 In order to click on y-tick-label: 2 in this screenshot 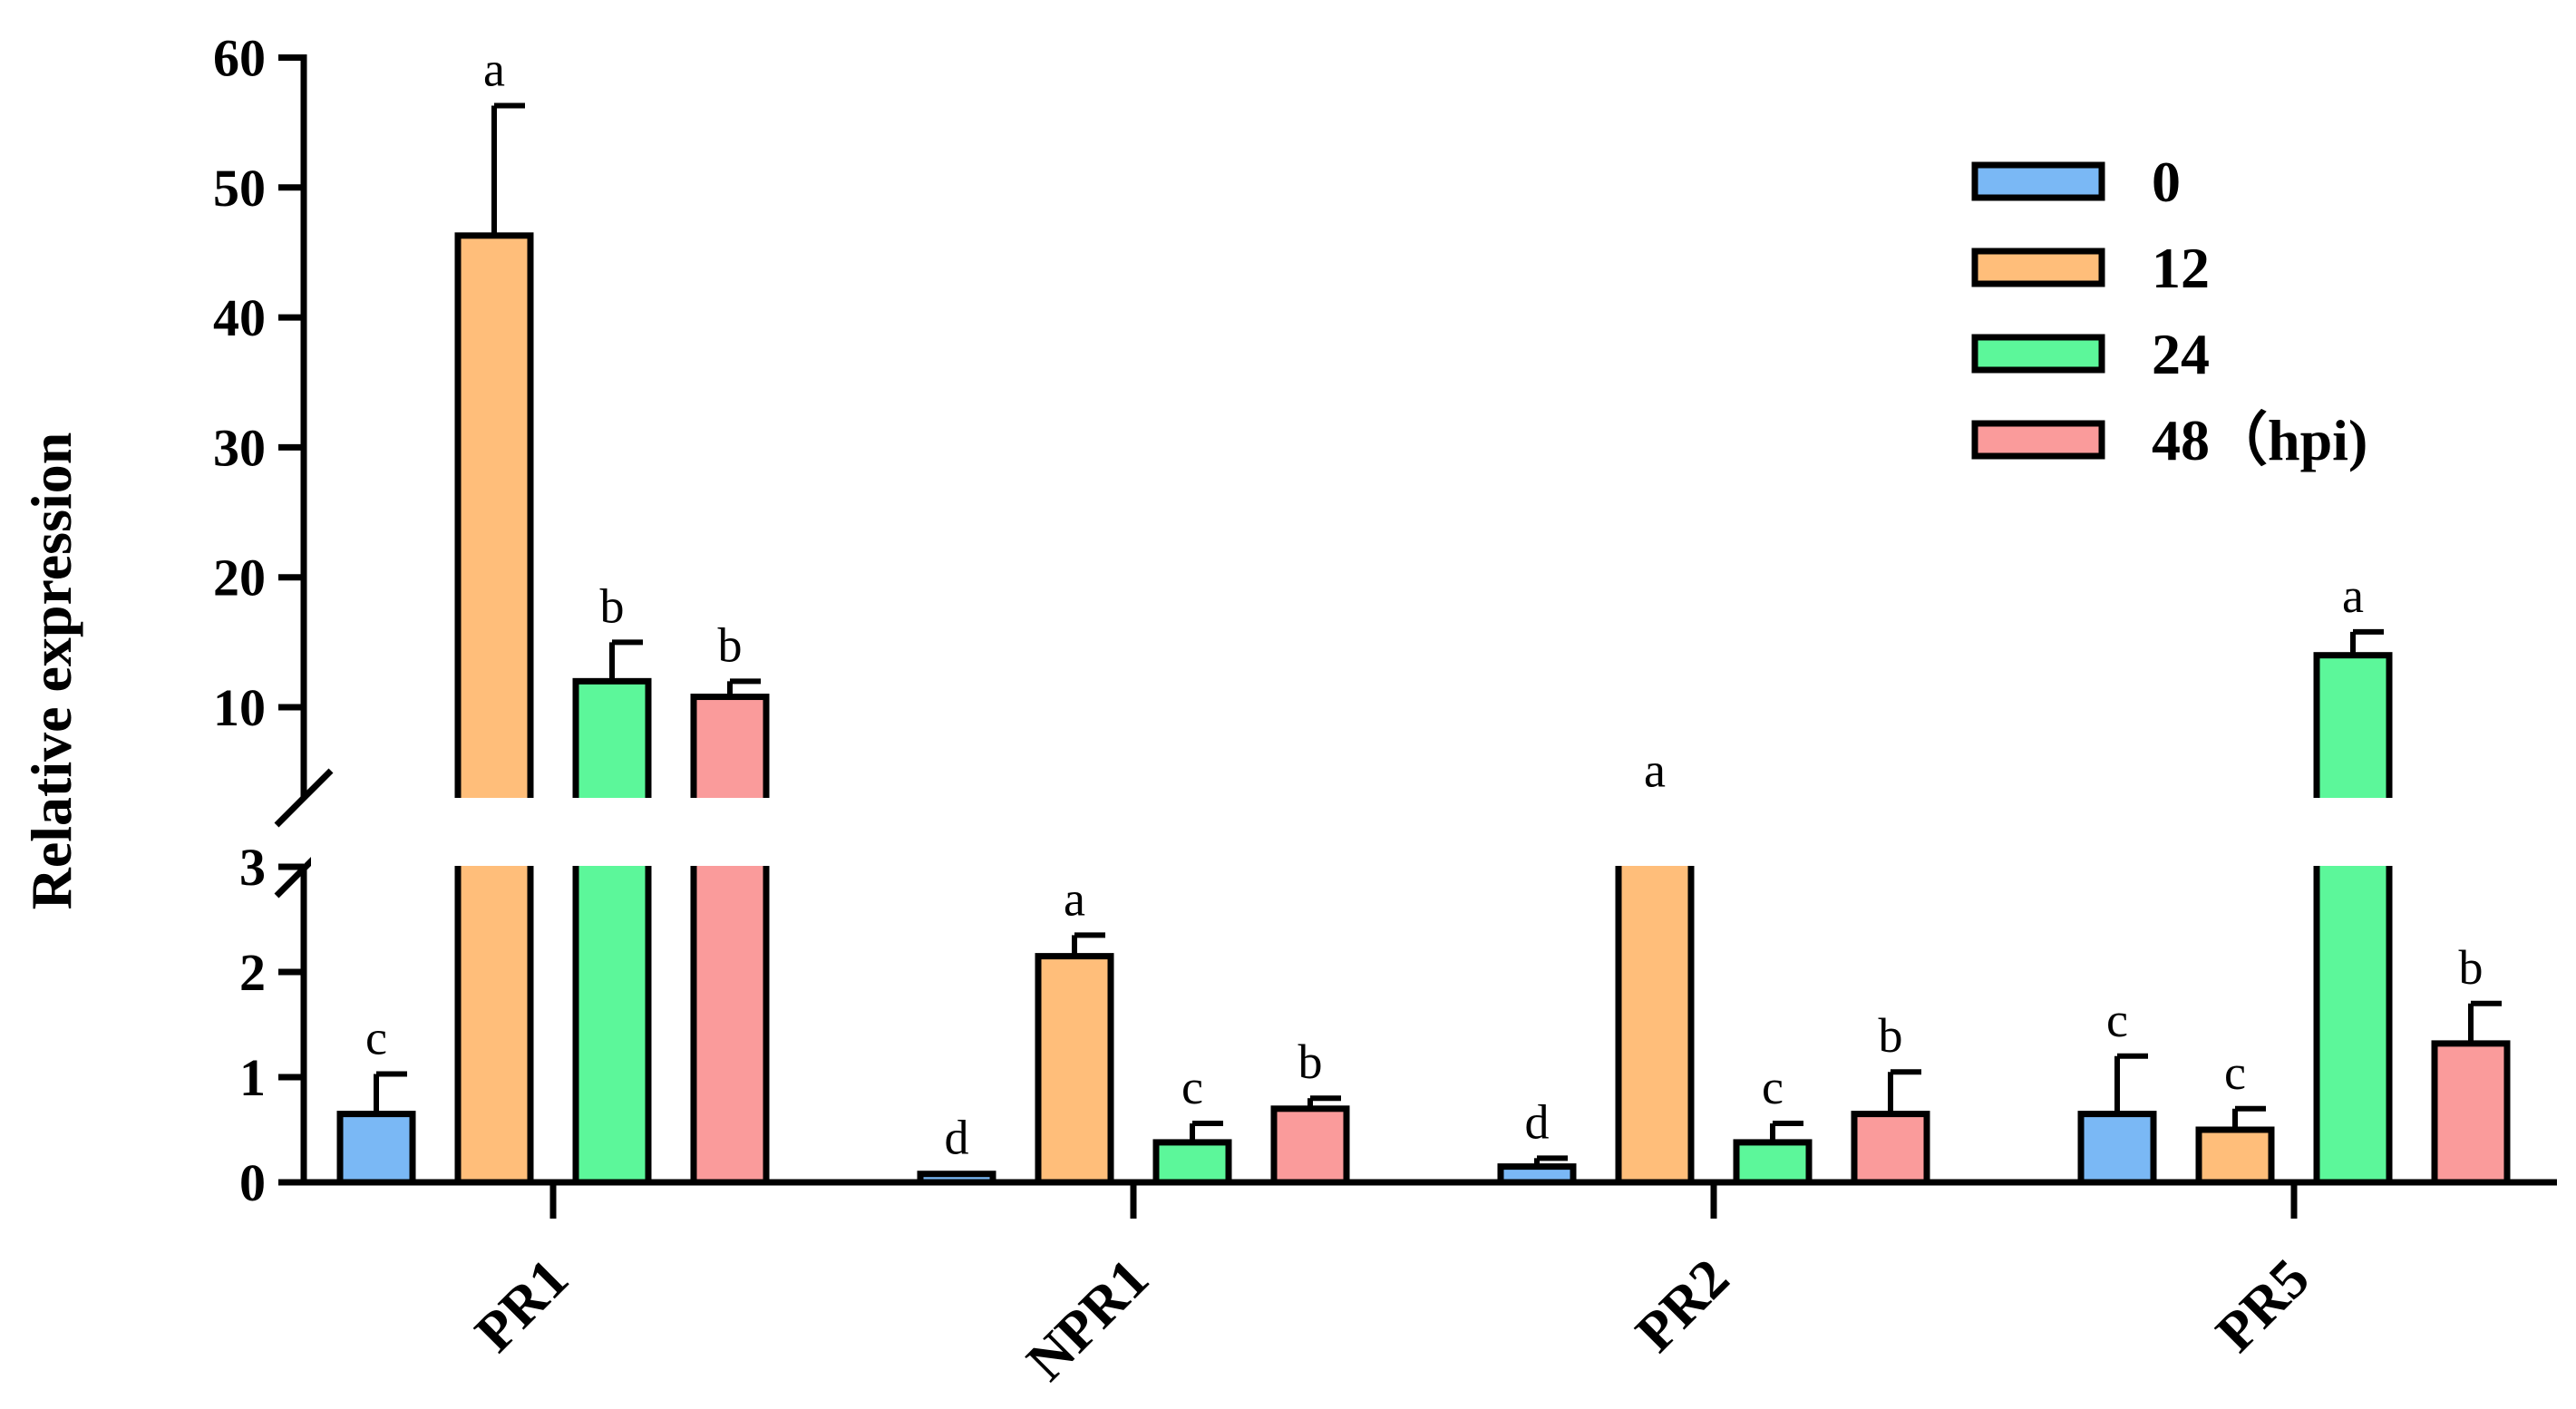, I will do `click(253, 972)`.